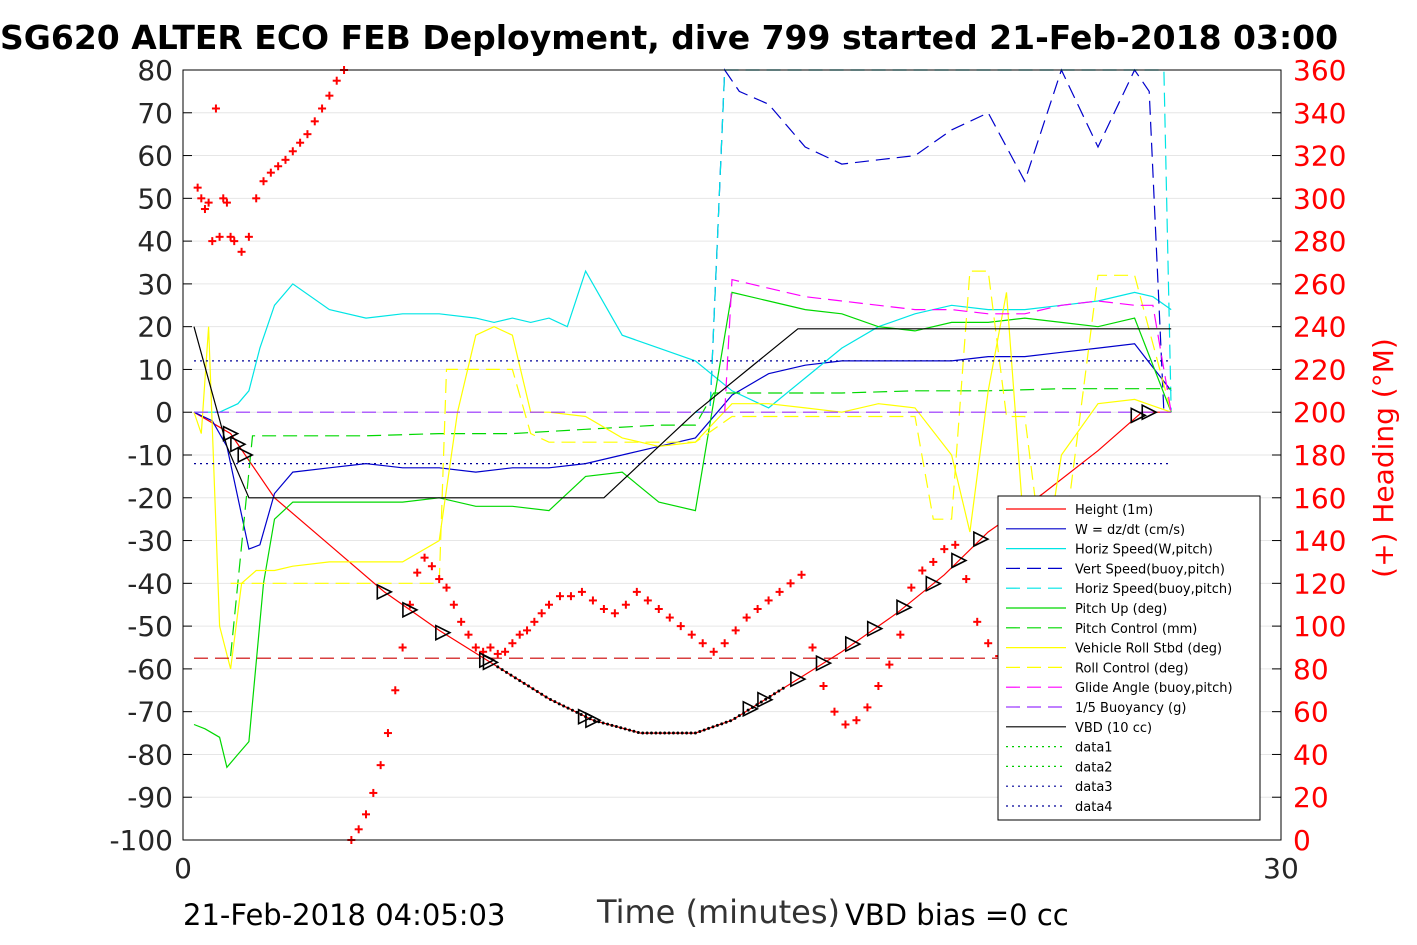 This screenshot has height=945, width=1417. I want to click on y2-tick-label: 40, so click(1311, 754).